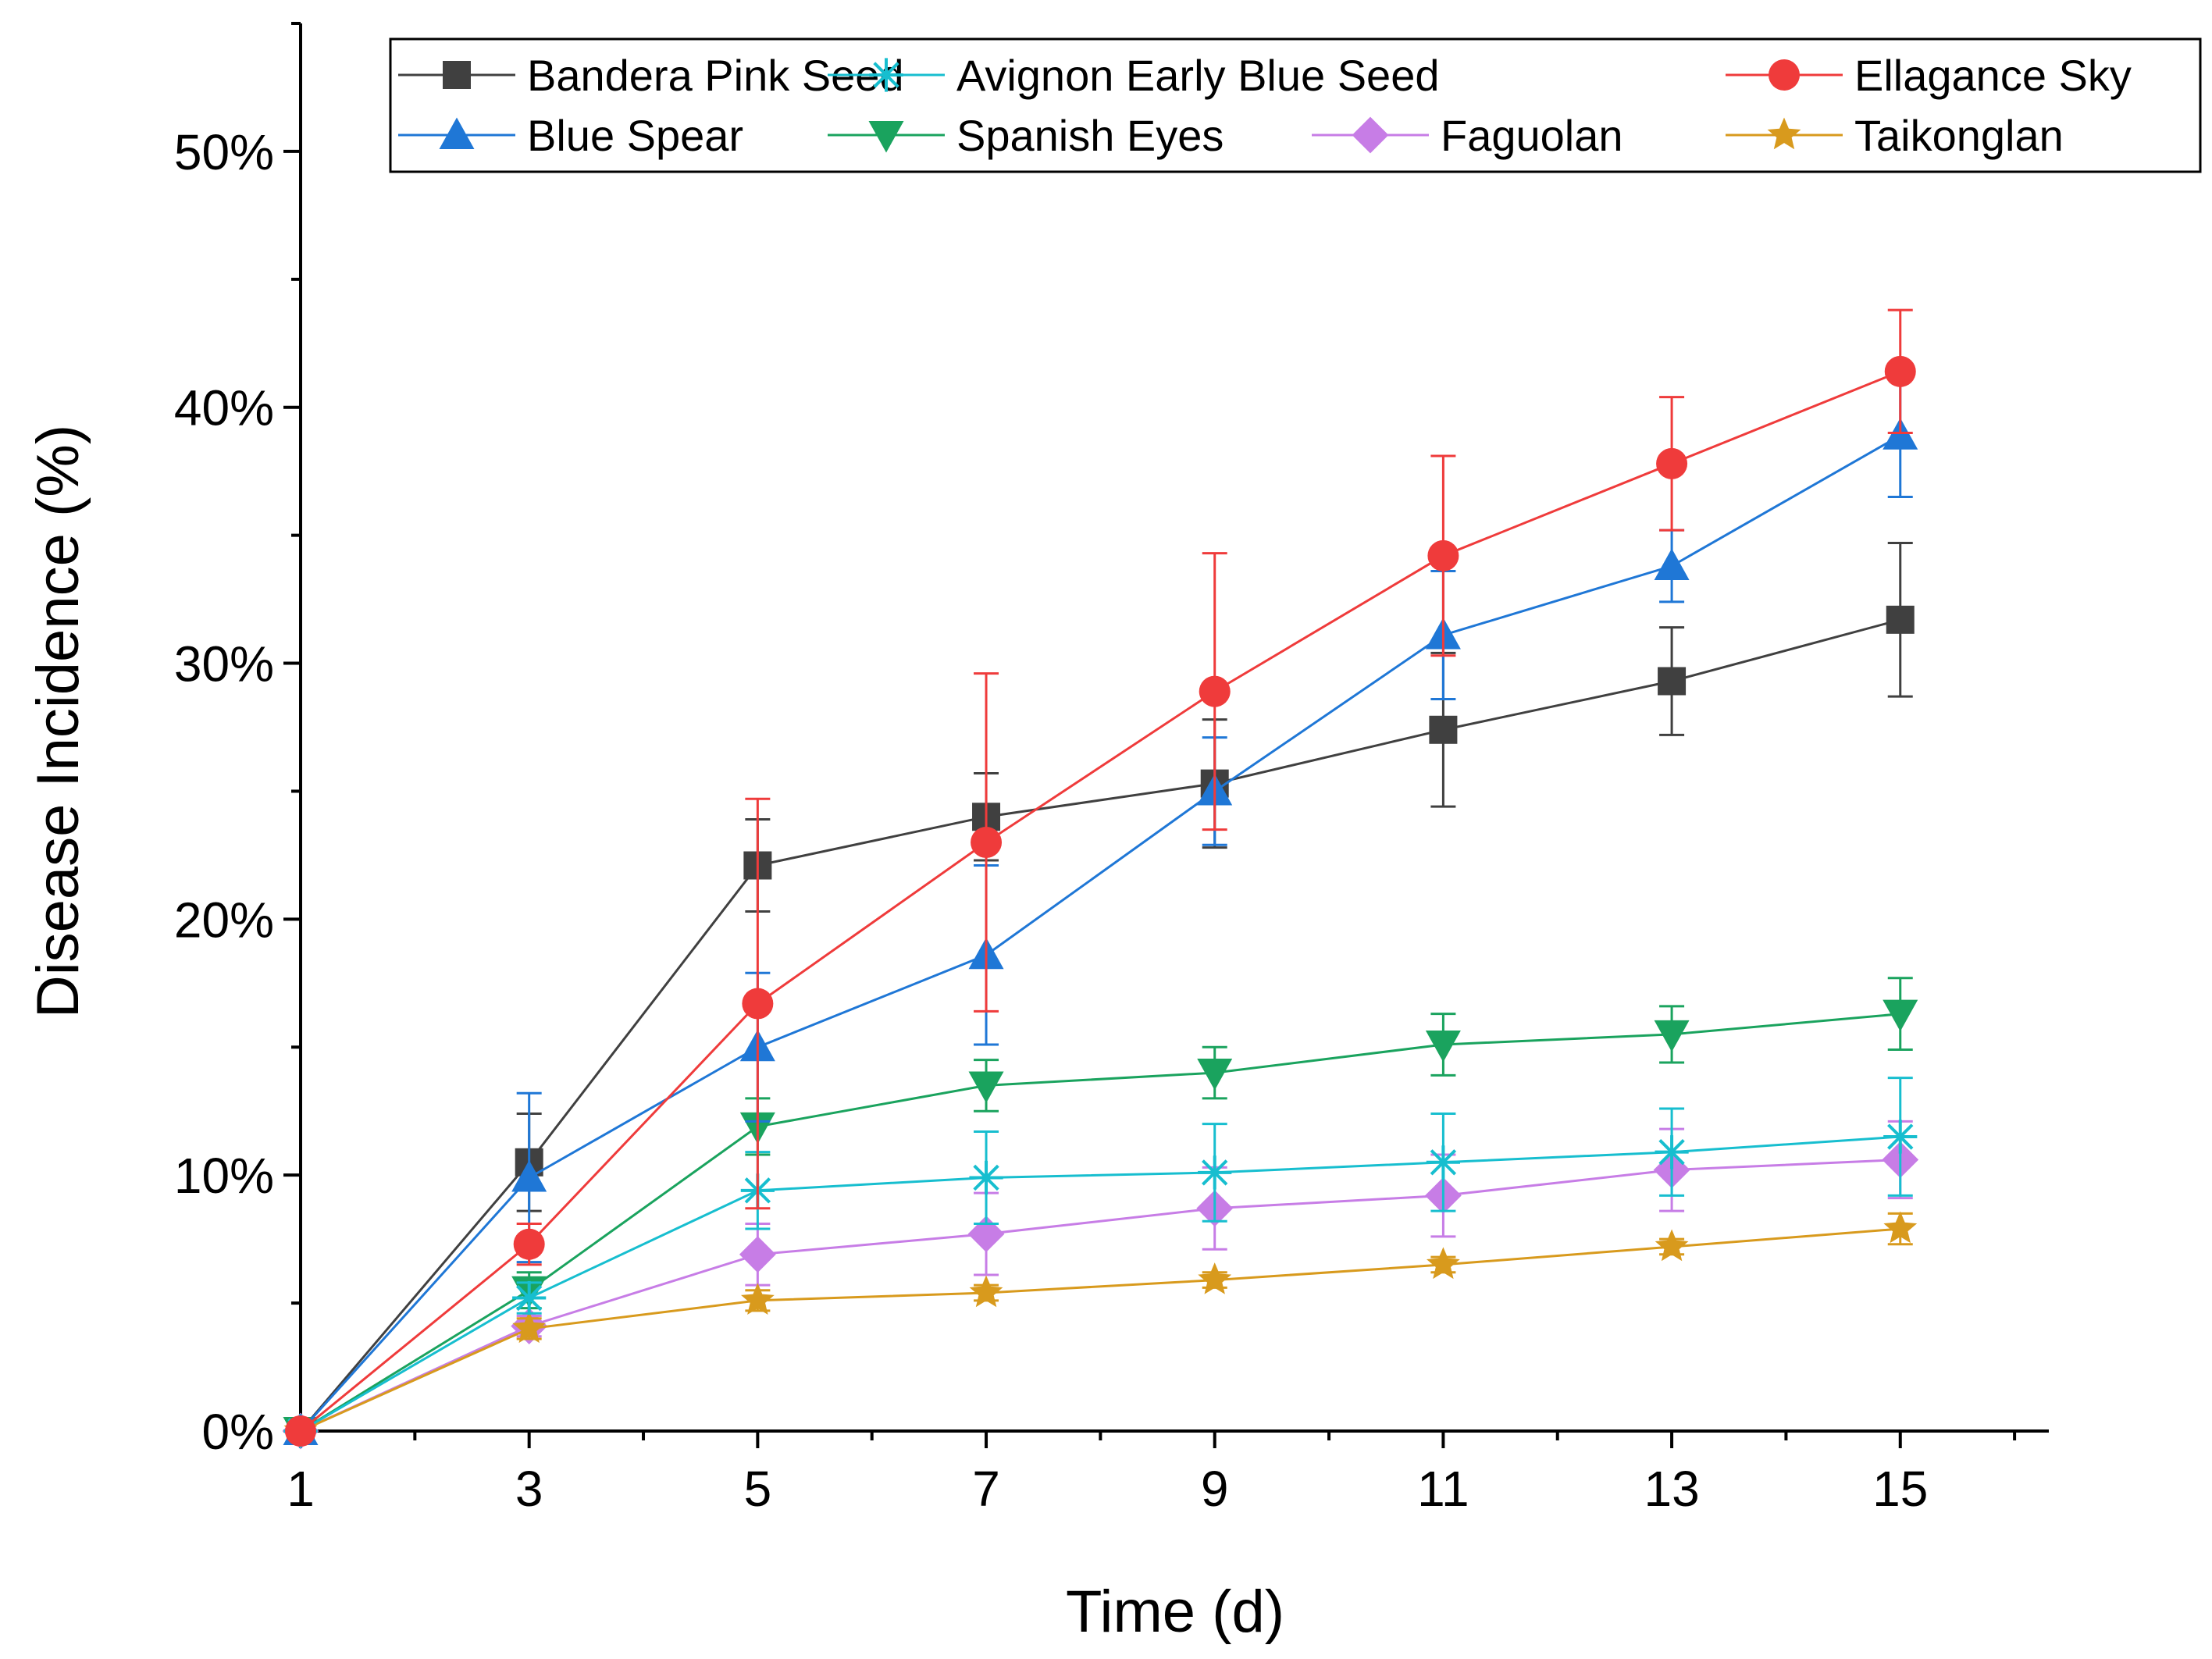 The height and width of the screenshot is (1659, 2212). Describe the element at coordinates (1215, 1489) in the screenshot. I see `x-tick-label: 9` at that location.